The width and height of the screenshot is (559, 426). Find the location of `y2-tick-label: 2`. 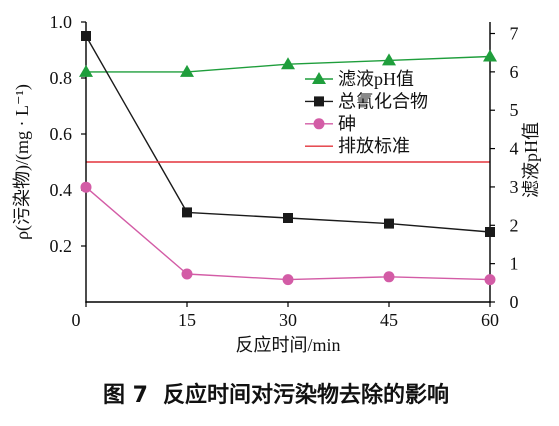

y2-tick-label: 2 is located at coordinates (514, 225).